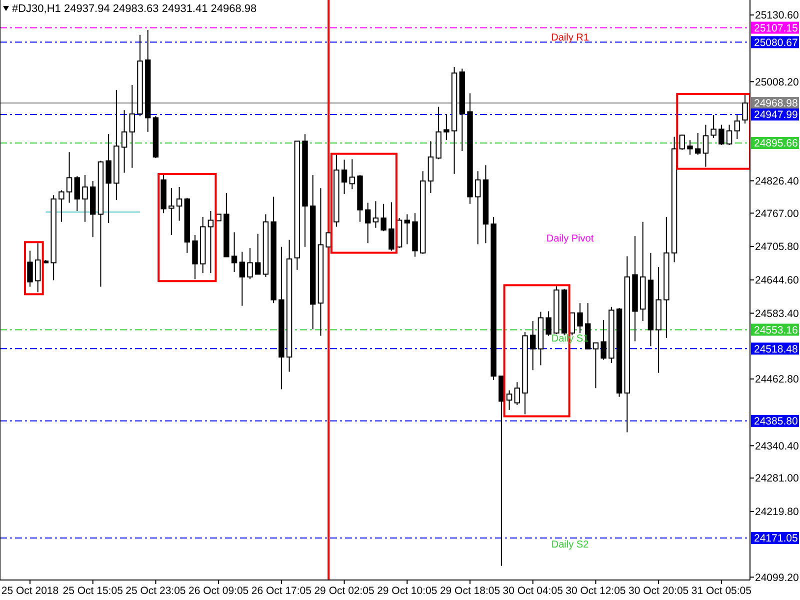  I want to click on y-tick-label: 25130.60, so click(777, 16).